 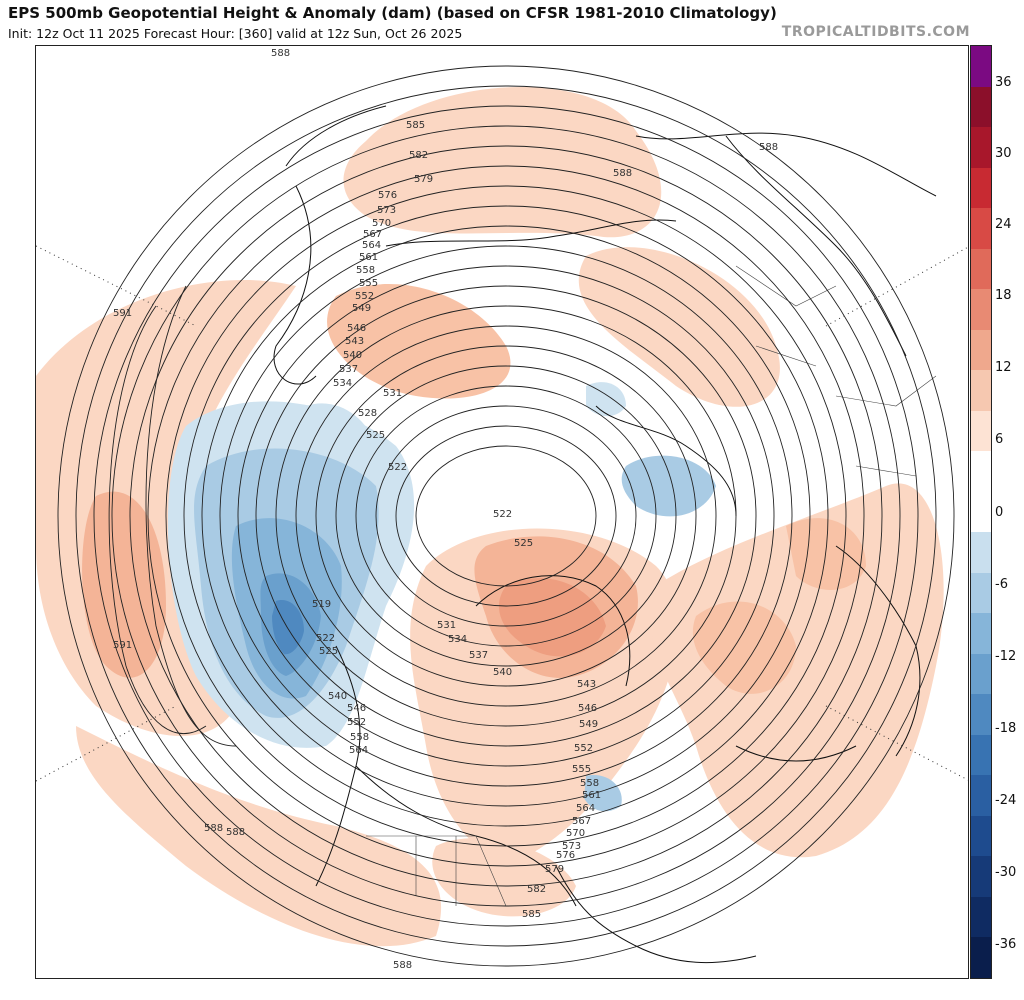 I want to click on colorbar-tick-label: -24, so click(x=1006, y=800).